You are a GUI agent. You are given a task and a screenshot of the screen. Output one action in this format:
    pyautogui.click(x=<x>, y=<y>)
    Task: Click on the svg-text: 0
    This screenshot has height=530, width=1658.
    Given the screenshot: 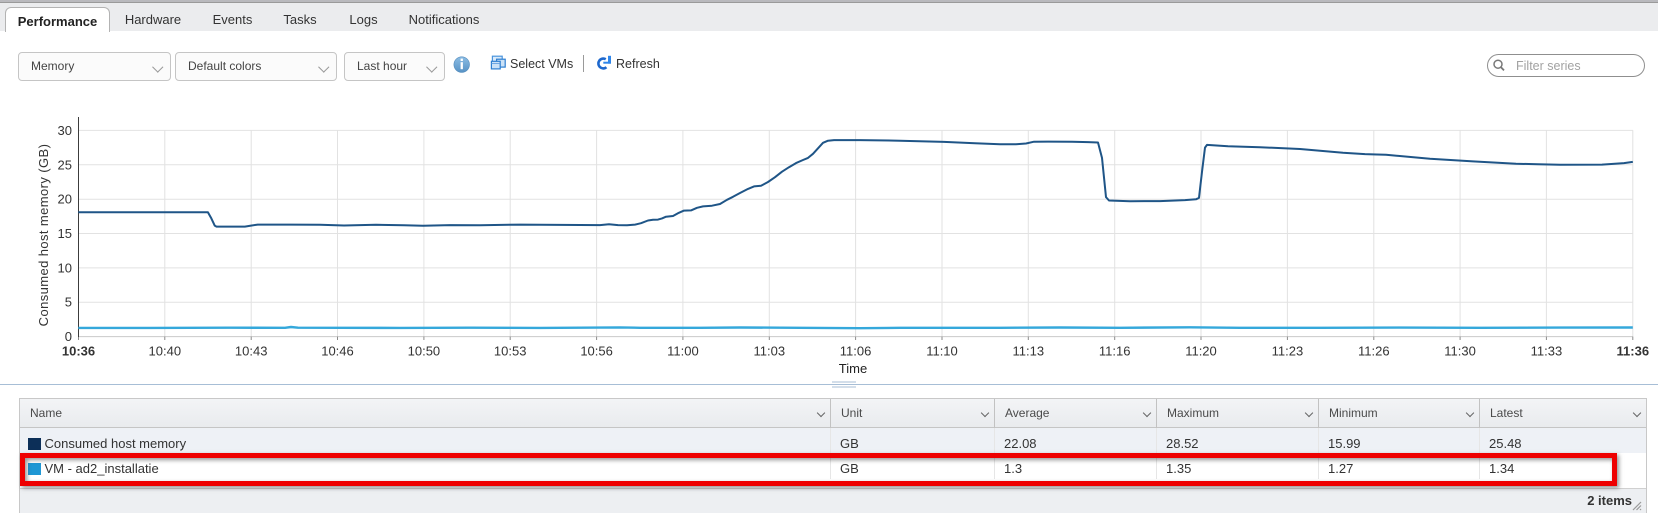 What is the action you would take?
    pyautogui.click(x=68, y=336)
    